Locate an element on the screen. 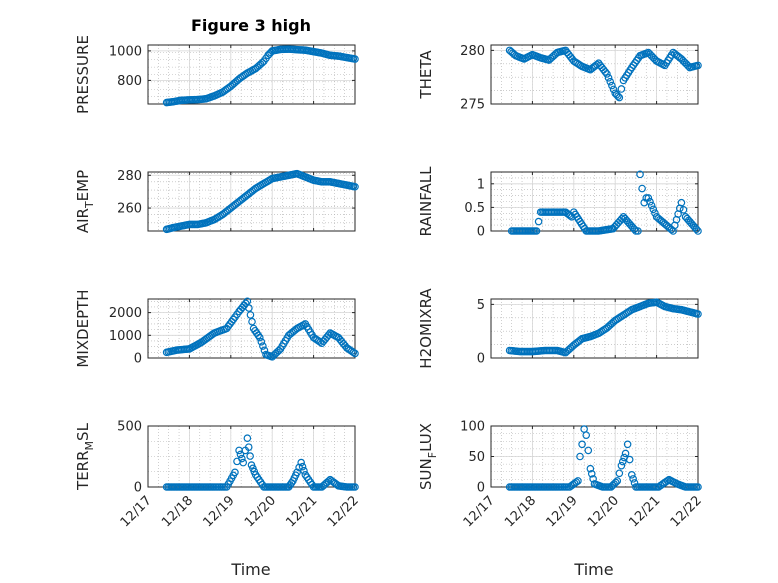 This screenshot has height=583, width=778. figure-title: Figure 3 high is located at coordinates (251, 25).